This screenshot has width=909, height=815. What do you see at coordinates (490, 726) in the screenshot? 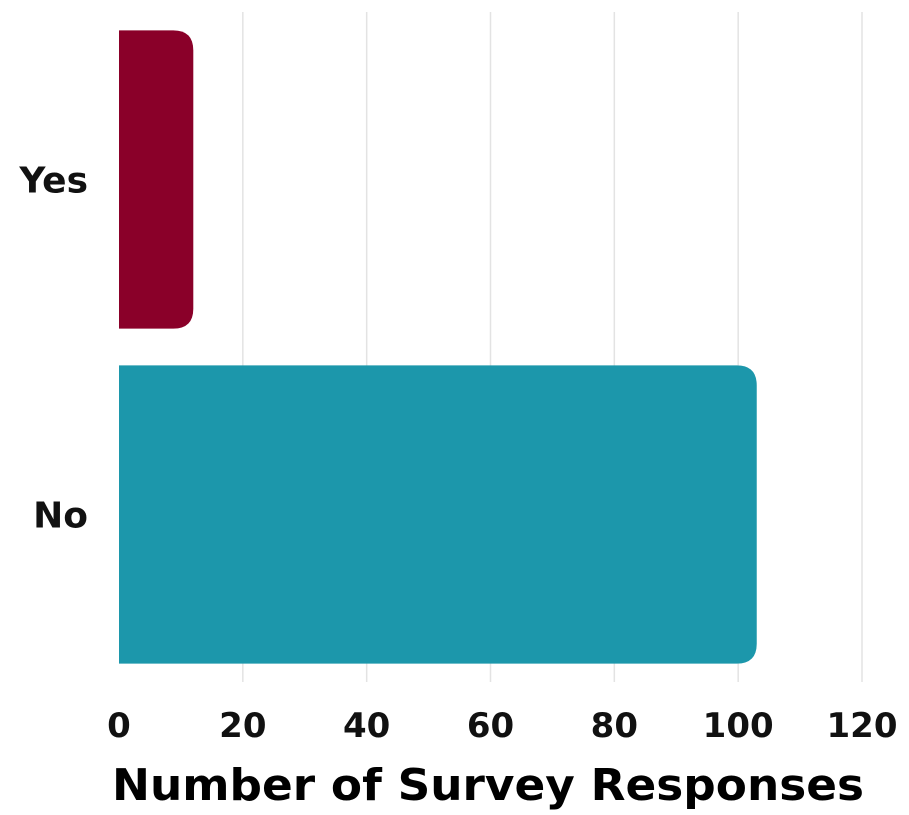
I see `x-tick-label-60: 60` at bounding box center [490, 726].